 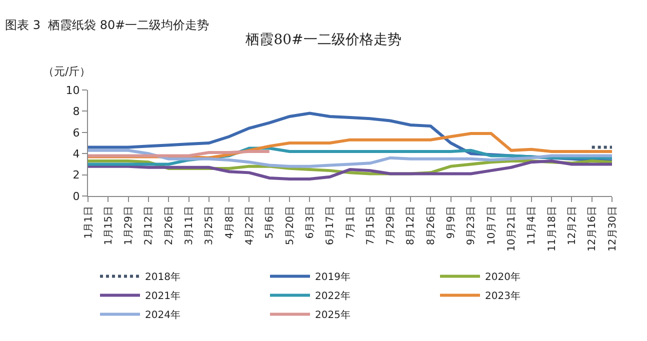 I want to click on x-tick-label: 1月29日, so click(x=129, y=226).